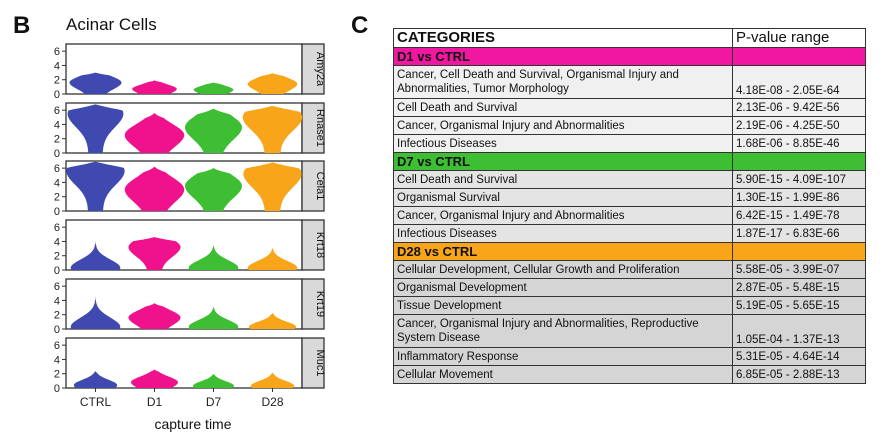 This screenshot has height=436, width=891. I want to click on group-header-row: D1 vs CTRL, so click(629, 56).